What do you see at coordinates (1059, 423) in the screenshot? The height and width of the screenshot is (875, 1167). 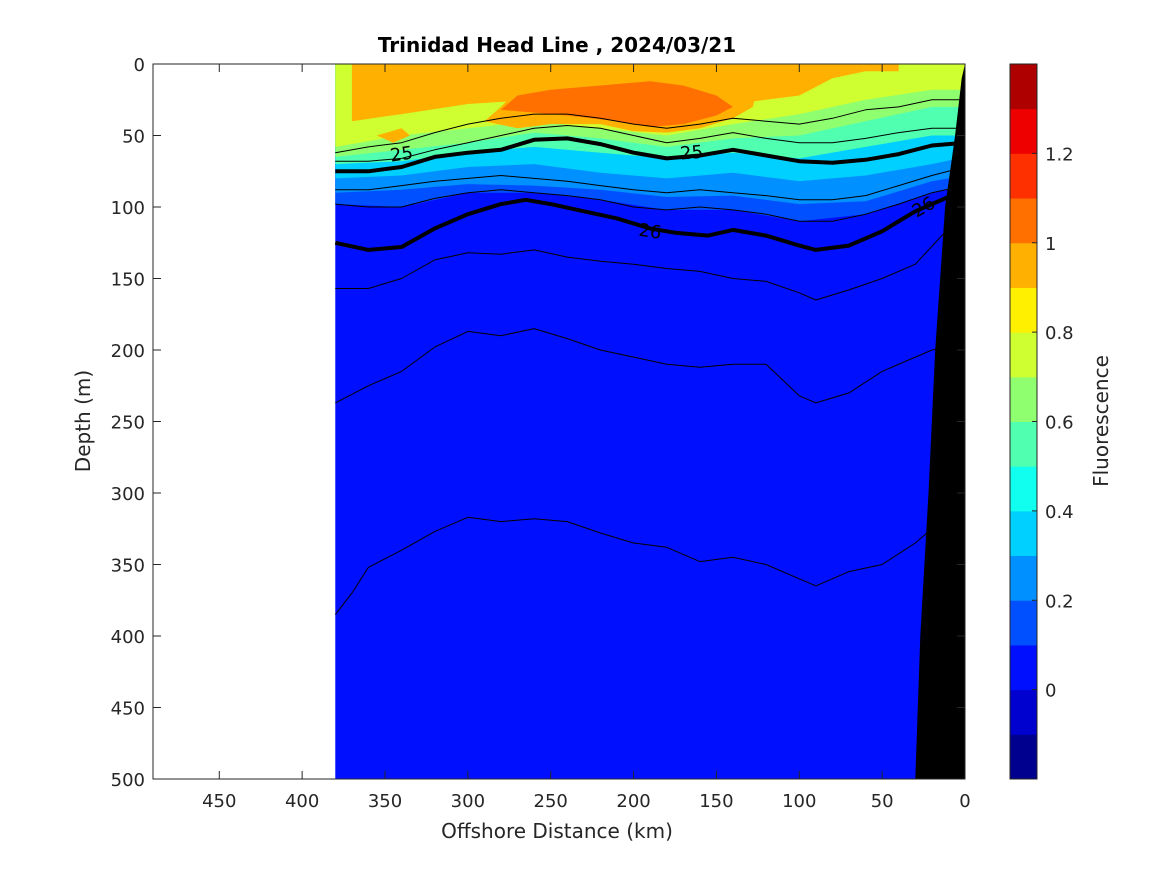 I see `colorbar-tick-label: 0.6` at bounding box center [1059, 423].